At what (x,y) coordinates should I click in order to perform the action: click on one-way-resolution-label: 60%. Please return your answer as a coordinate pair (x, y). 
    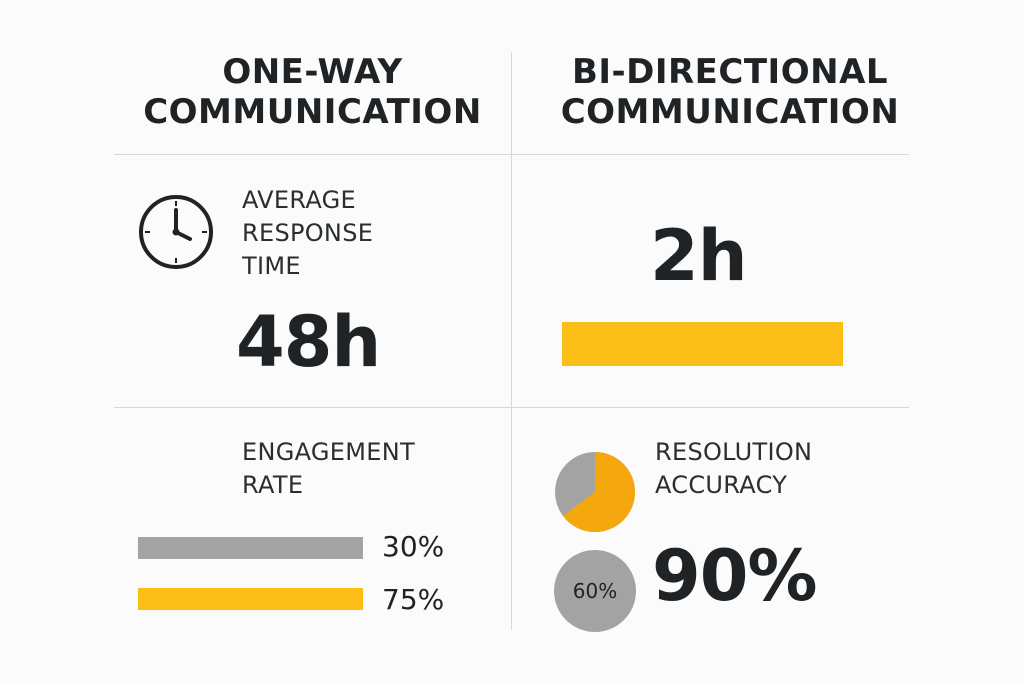
    Looking at the image, I should click on (595, 591).